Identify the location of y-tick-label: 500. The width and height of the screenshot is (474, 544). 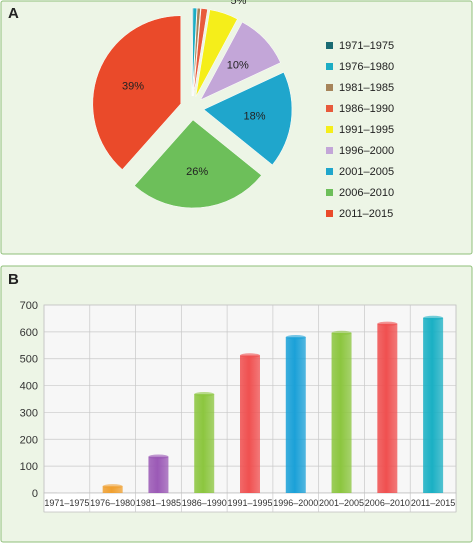
(29, 360).